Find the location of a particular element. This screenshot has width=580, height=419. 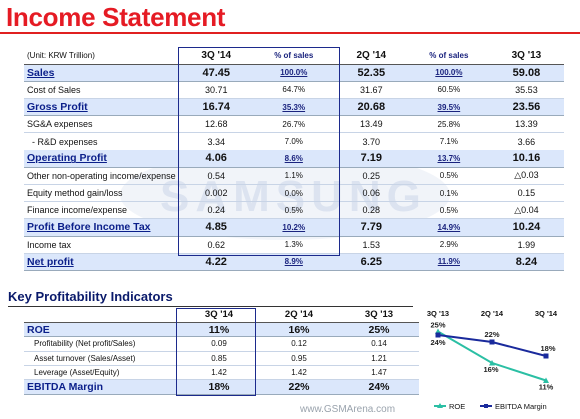

row-value: 3.70 is located at coordinates (371, 141).